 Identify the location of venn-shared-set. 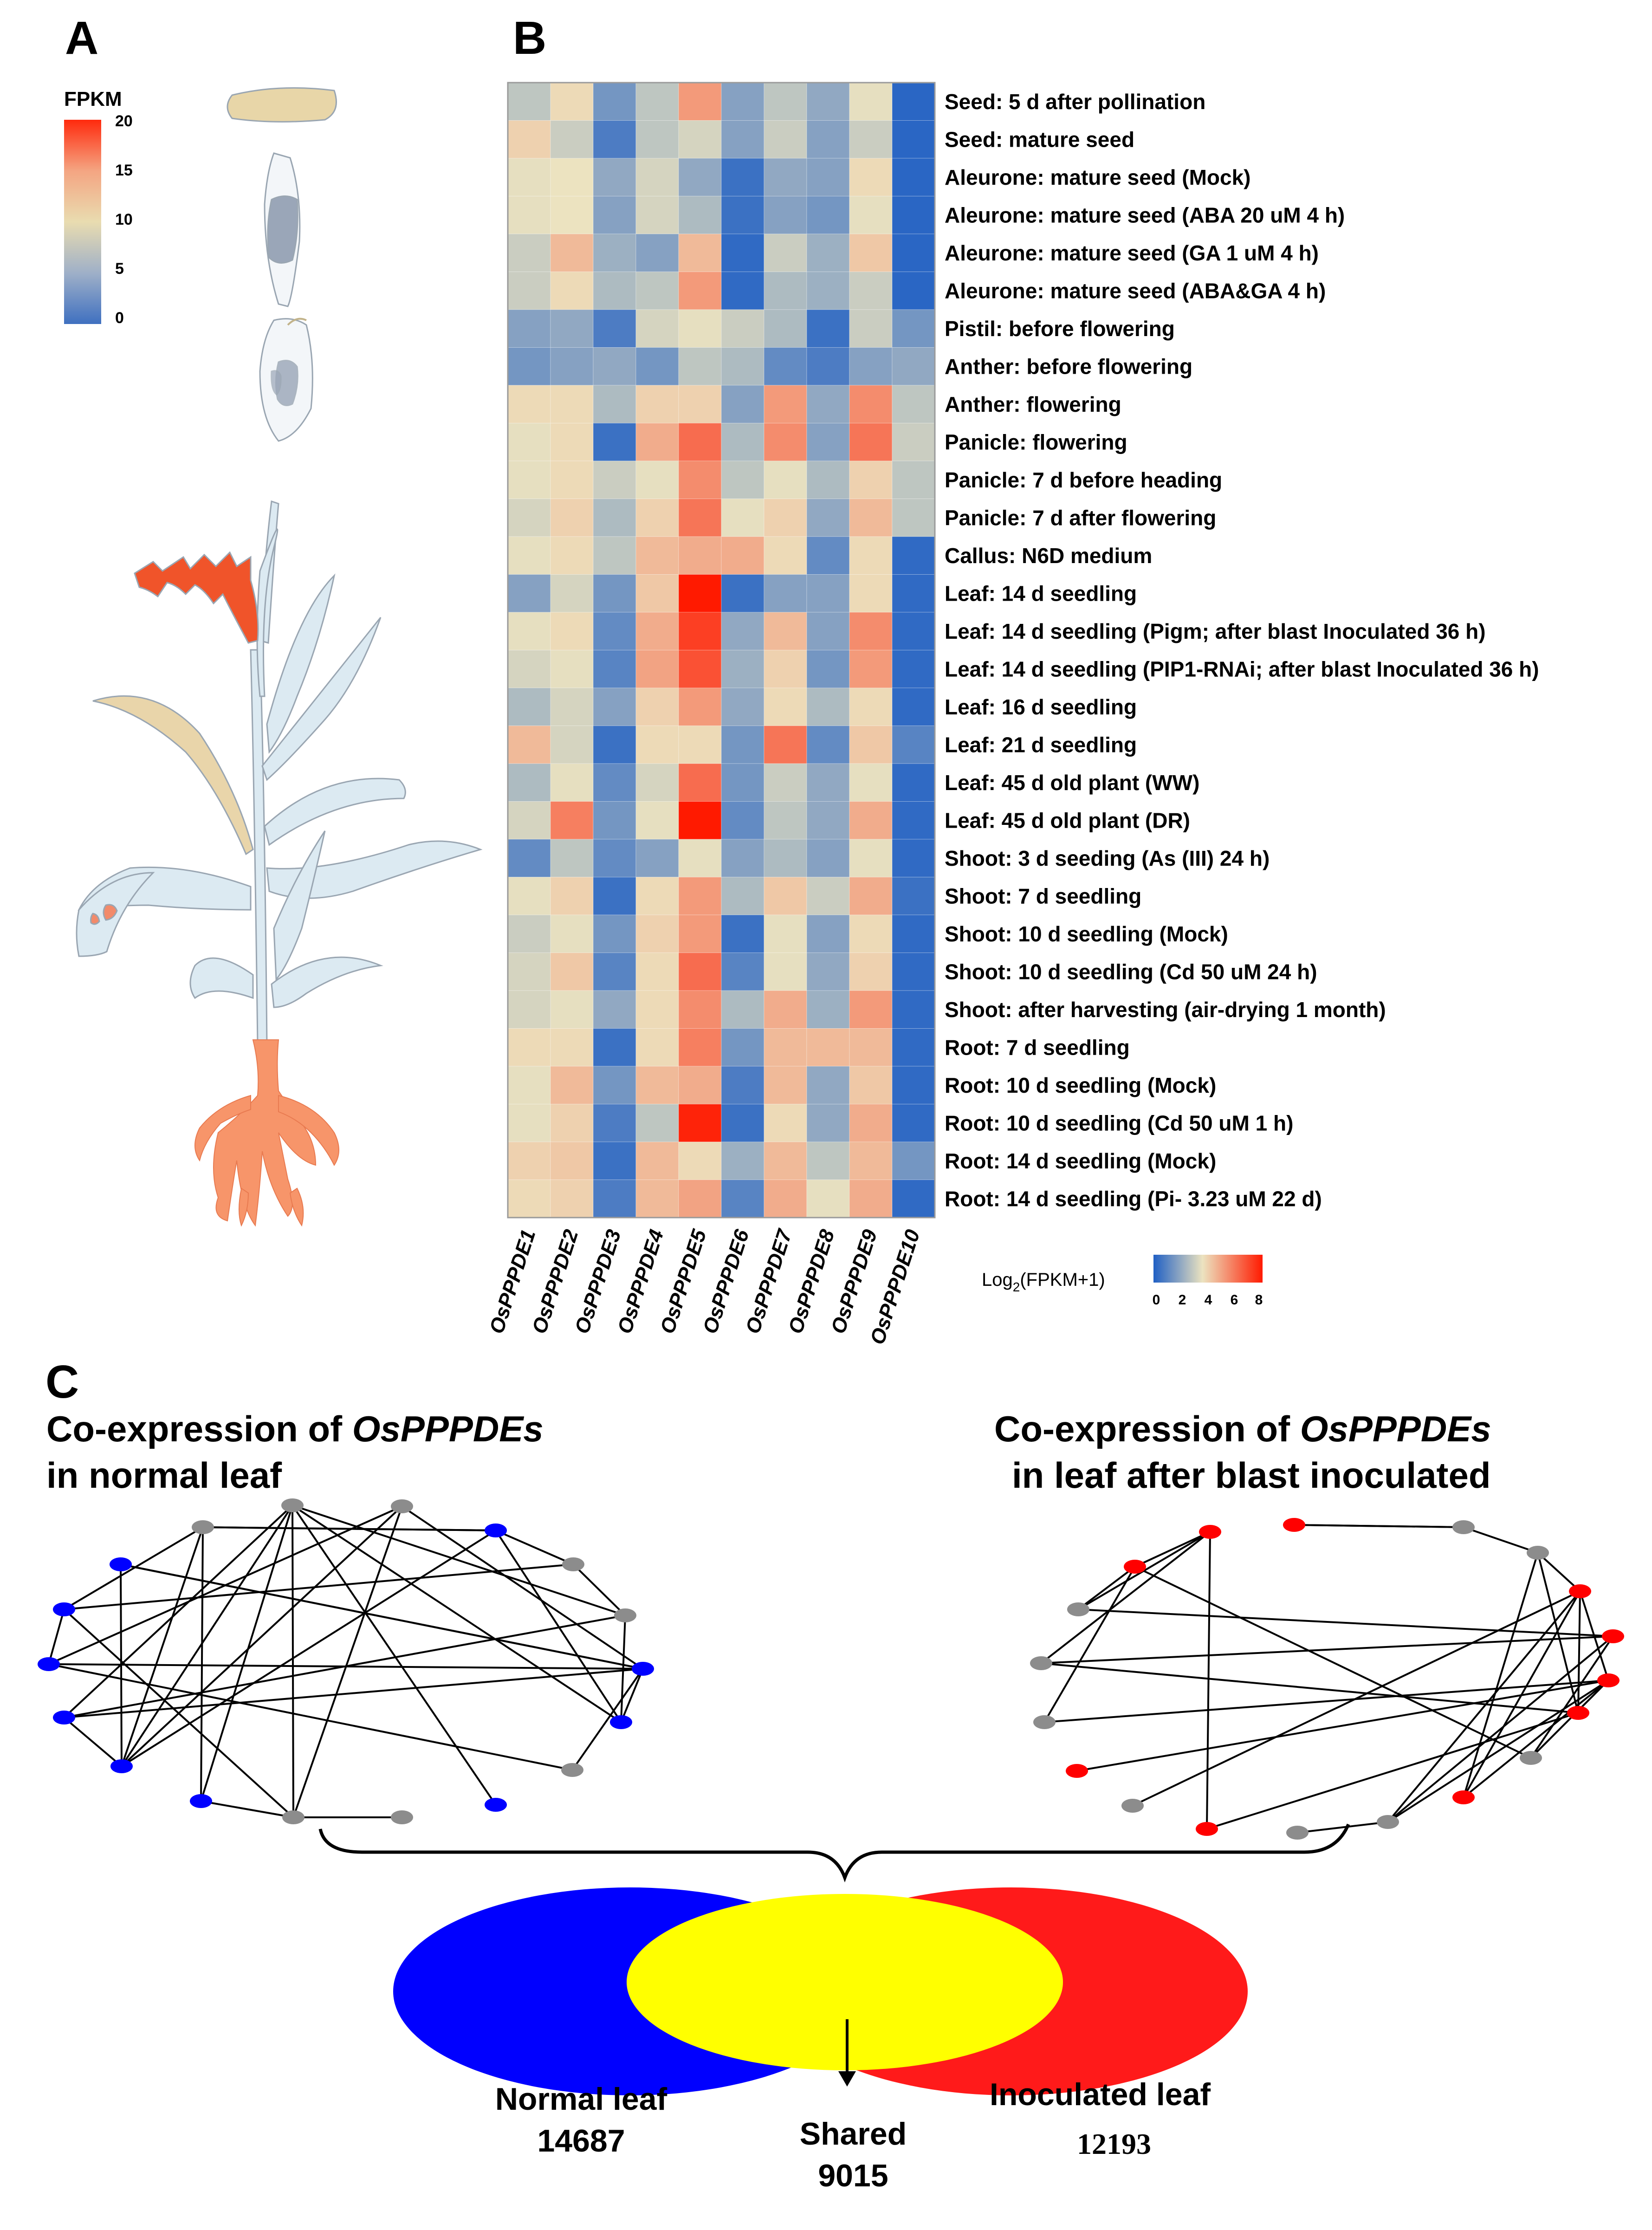
(845, 1982).